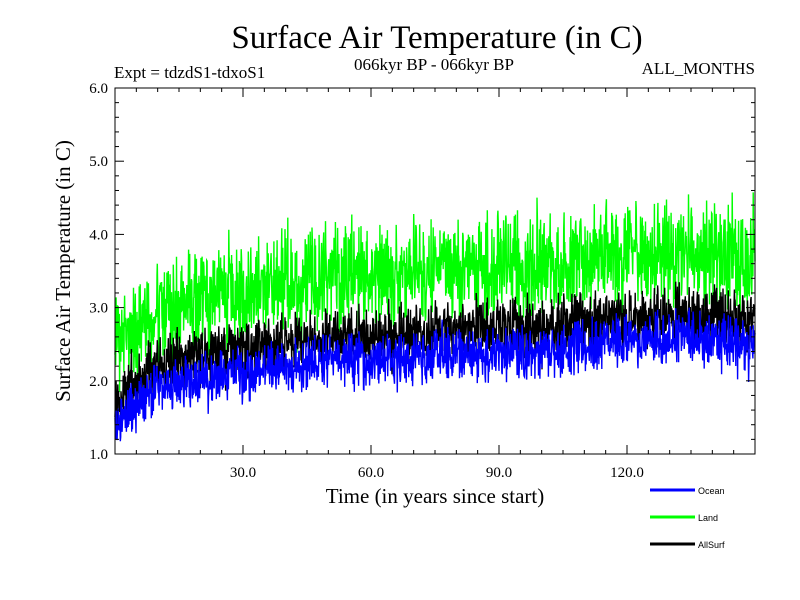 The image size is (800, 600). What do you see at coordinates (98, 382) in the screenshot?
I see `y-tick-label: 2.0` at bounding box center [98, 382].